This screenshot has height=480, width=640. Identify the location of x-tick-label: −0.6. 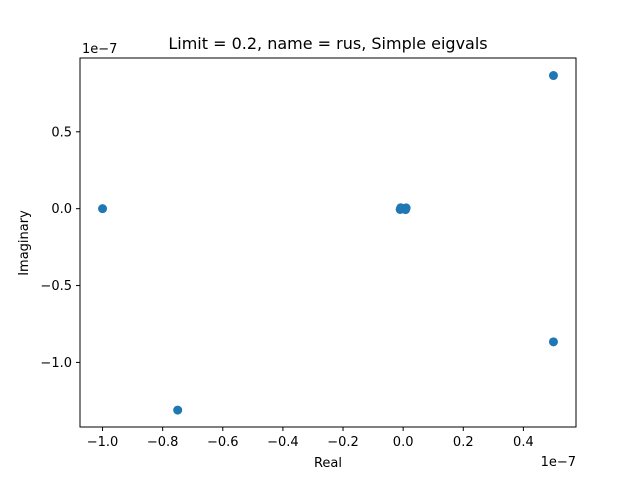
(223, 442).